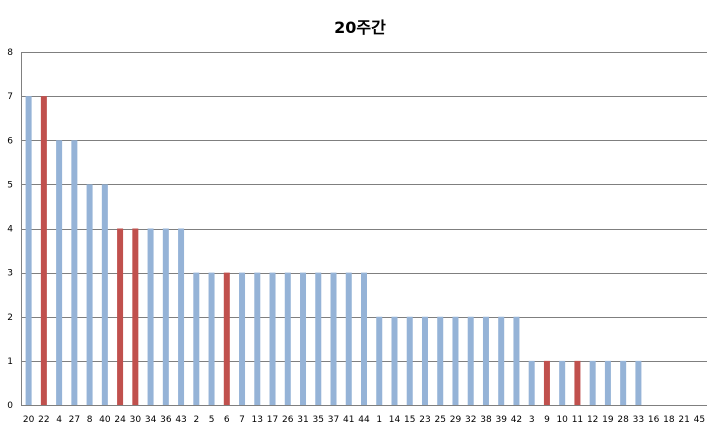  Describe the element at coordinates (302, 420) in the screenshot. I see `x-tick-label: 31` at that location.